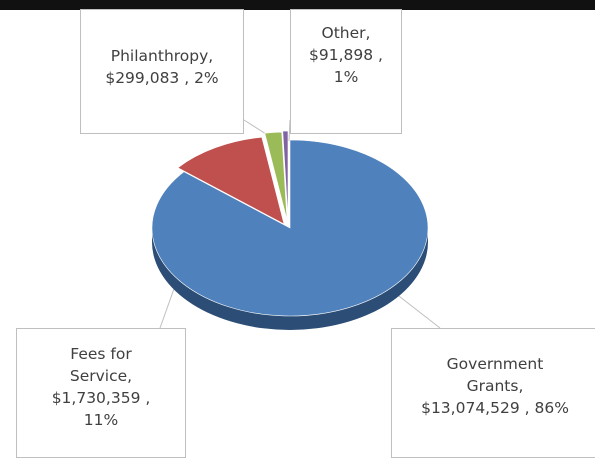  What do you see at coordinates (285, 175) in the screenshot?
I see `pie-slice-other` at bounding box center [285, 175].